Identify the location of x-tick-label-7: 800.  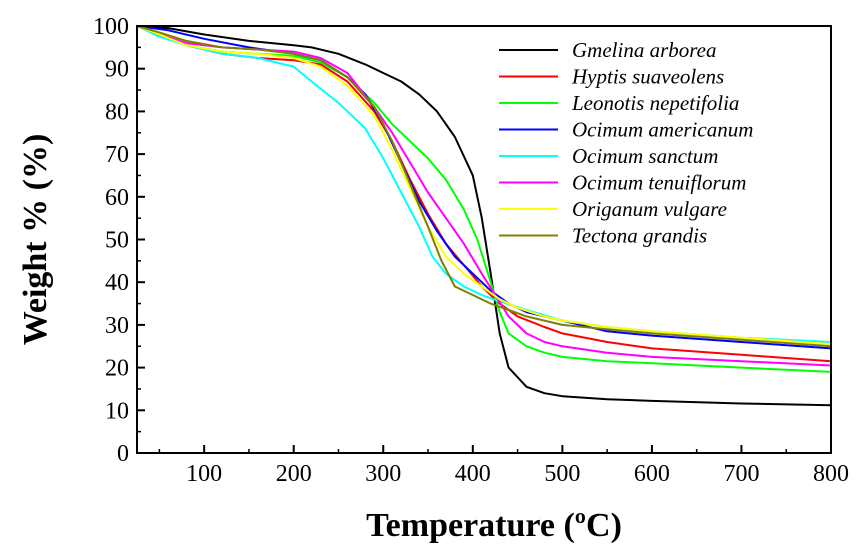
(831, 474).